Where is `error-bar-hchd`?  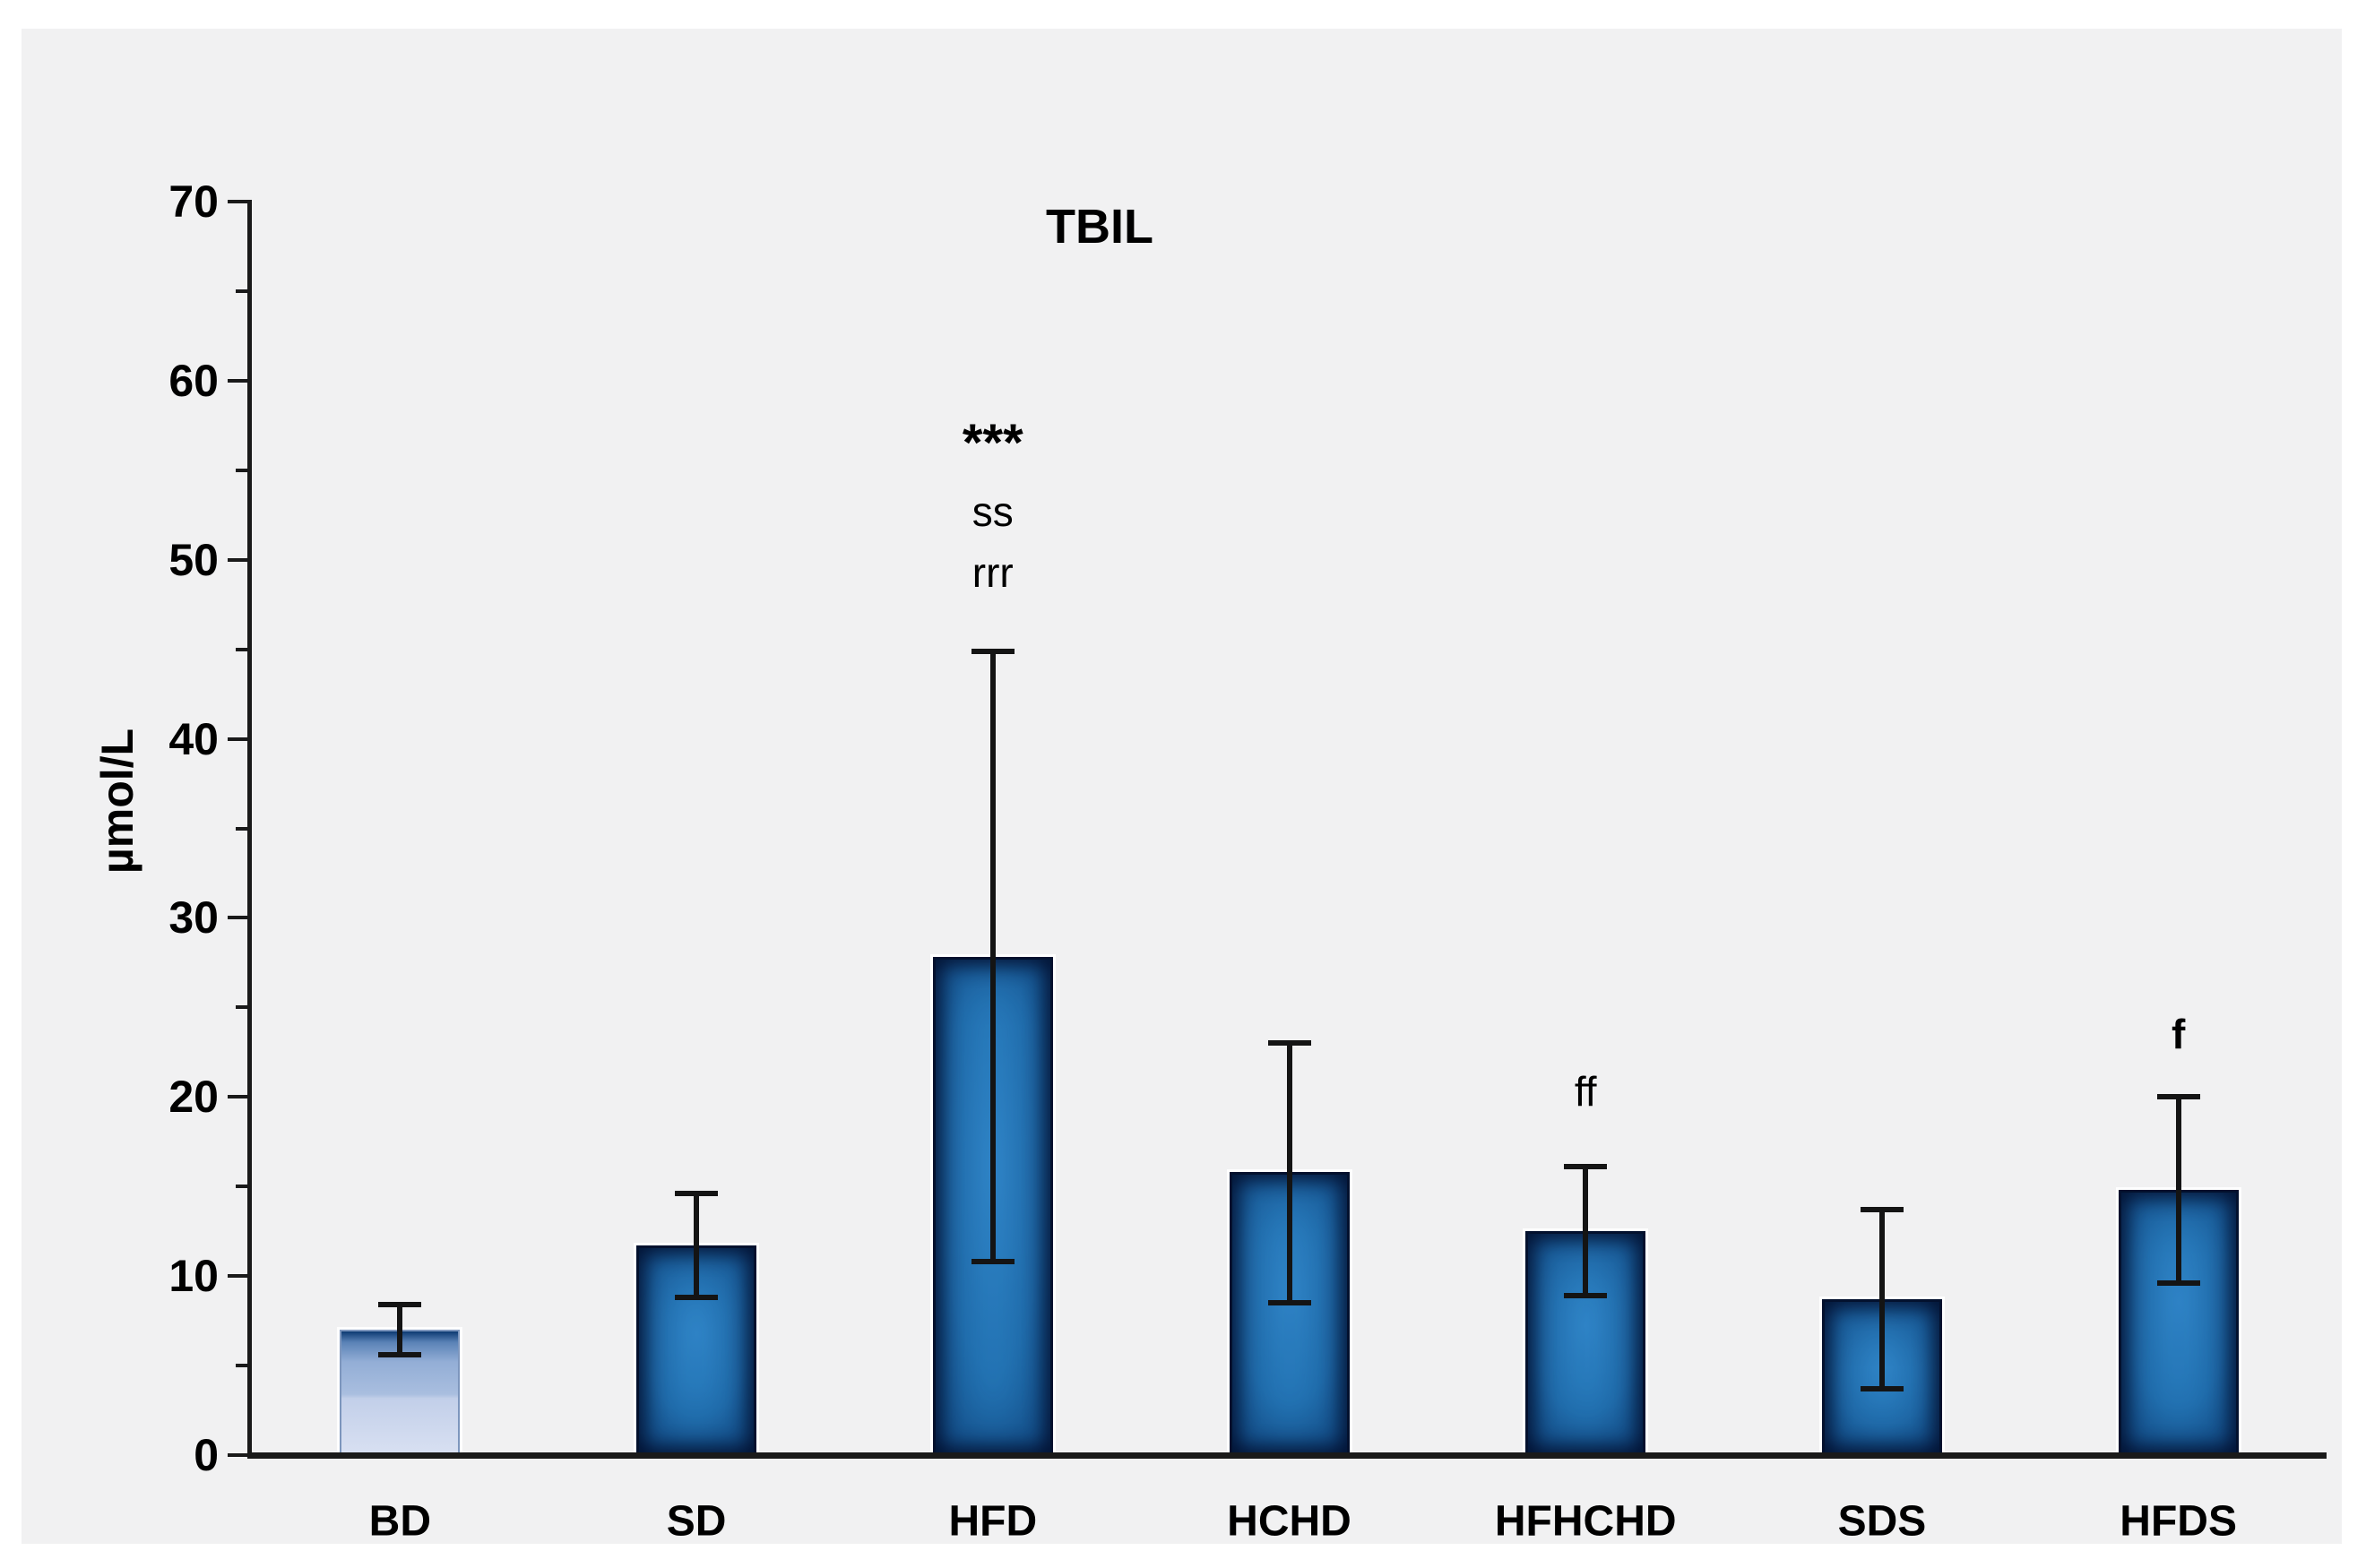 error-bar-hchd is located at coordinates (1289, 1174).